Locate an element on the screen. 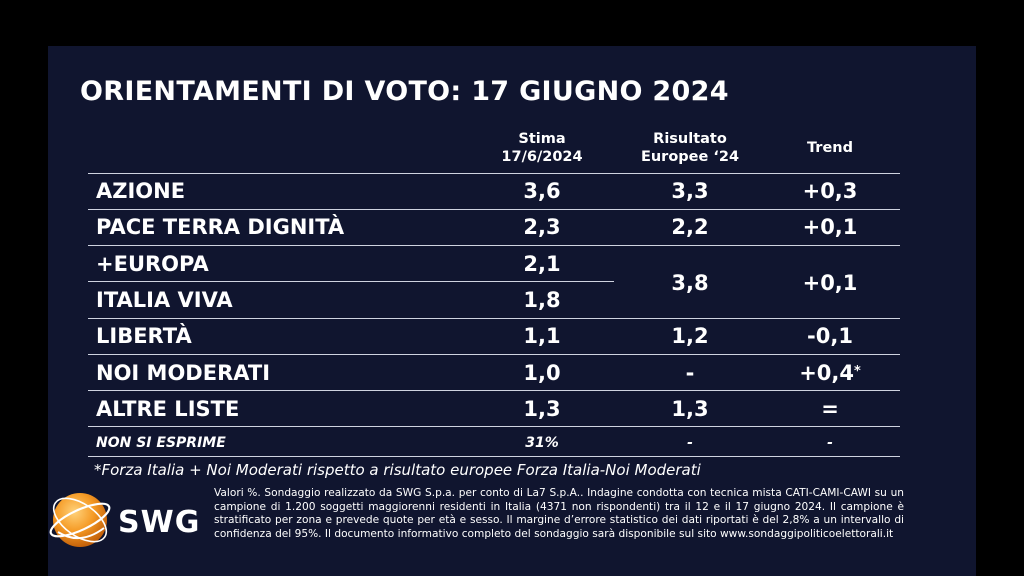  risultato-value: 3,3 is located at coordinates (690, 191).